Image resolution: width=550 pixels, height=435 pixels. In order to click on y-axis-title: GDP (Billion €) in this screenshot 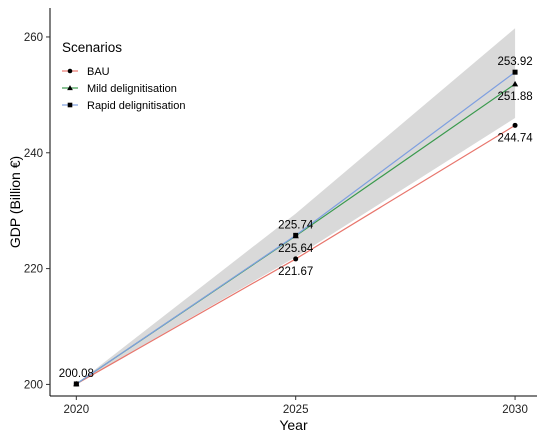, I will do `click(15, 202)`.